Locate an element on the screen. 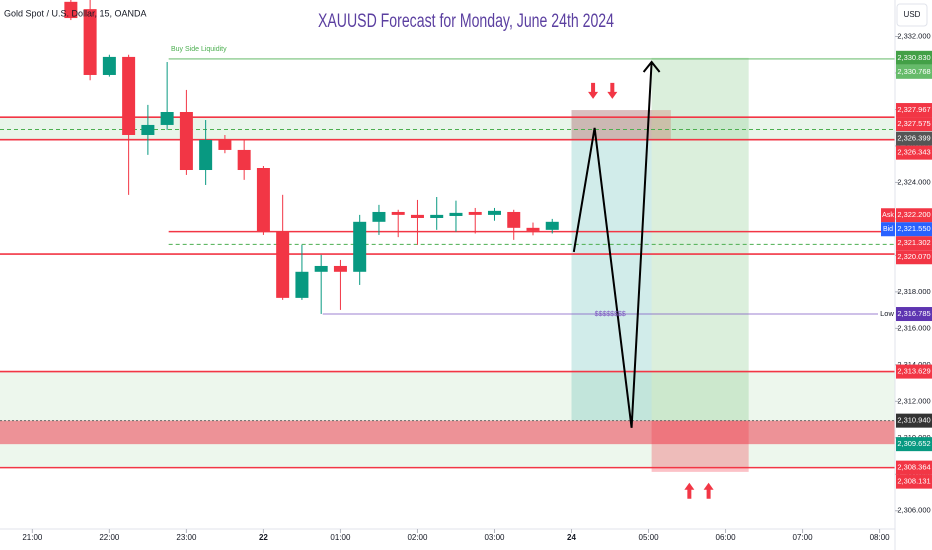 This screenshot has width=932, height=550. price-badge-label: 2,308.364 is located at coordinates (913, 467).